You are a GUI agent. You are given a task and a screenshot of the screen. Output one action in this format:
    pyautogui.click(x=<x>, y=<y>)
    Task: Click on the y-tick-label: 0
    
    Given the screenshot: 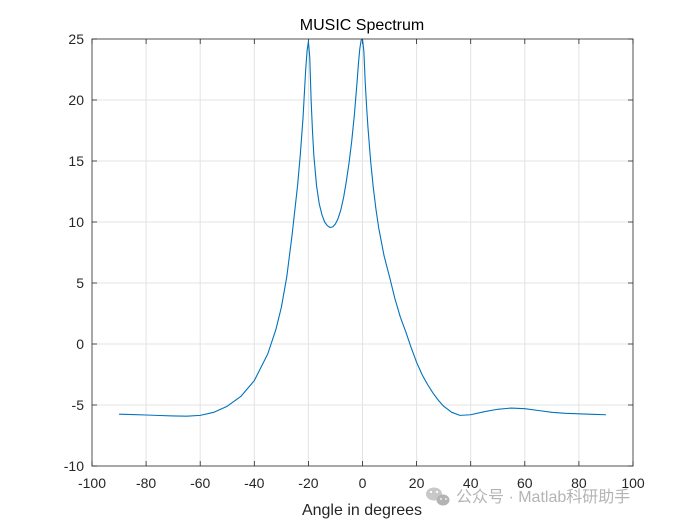 What is the action you would take?
    pyautogui.click(x=80, y=344)
    